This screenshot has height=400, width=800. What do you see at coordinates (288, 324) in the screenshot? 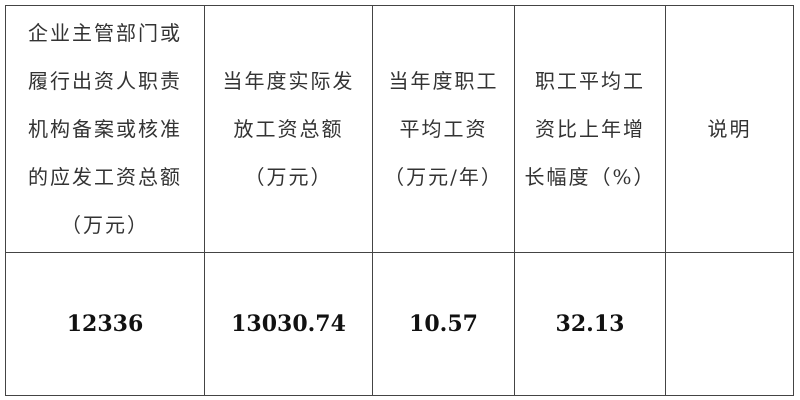
I see `cell-actual-wage-total: 13030.74` at bounding box center [288, 324].